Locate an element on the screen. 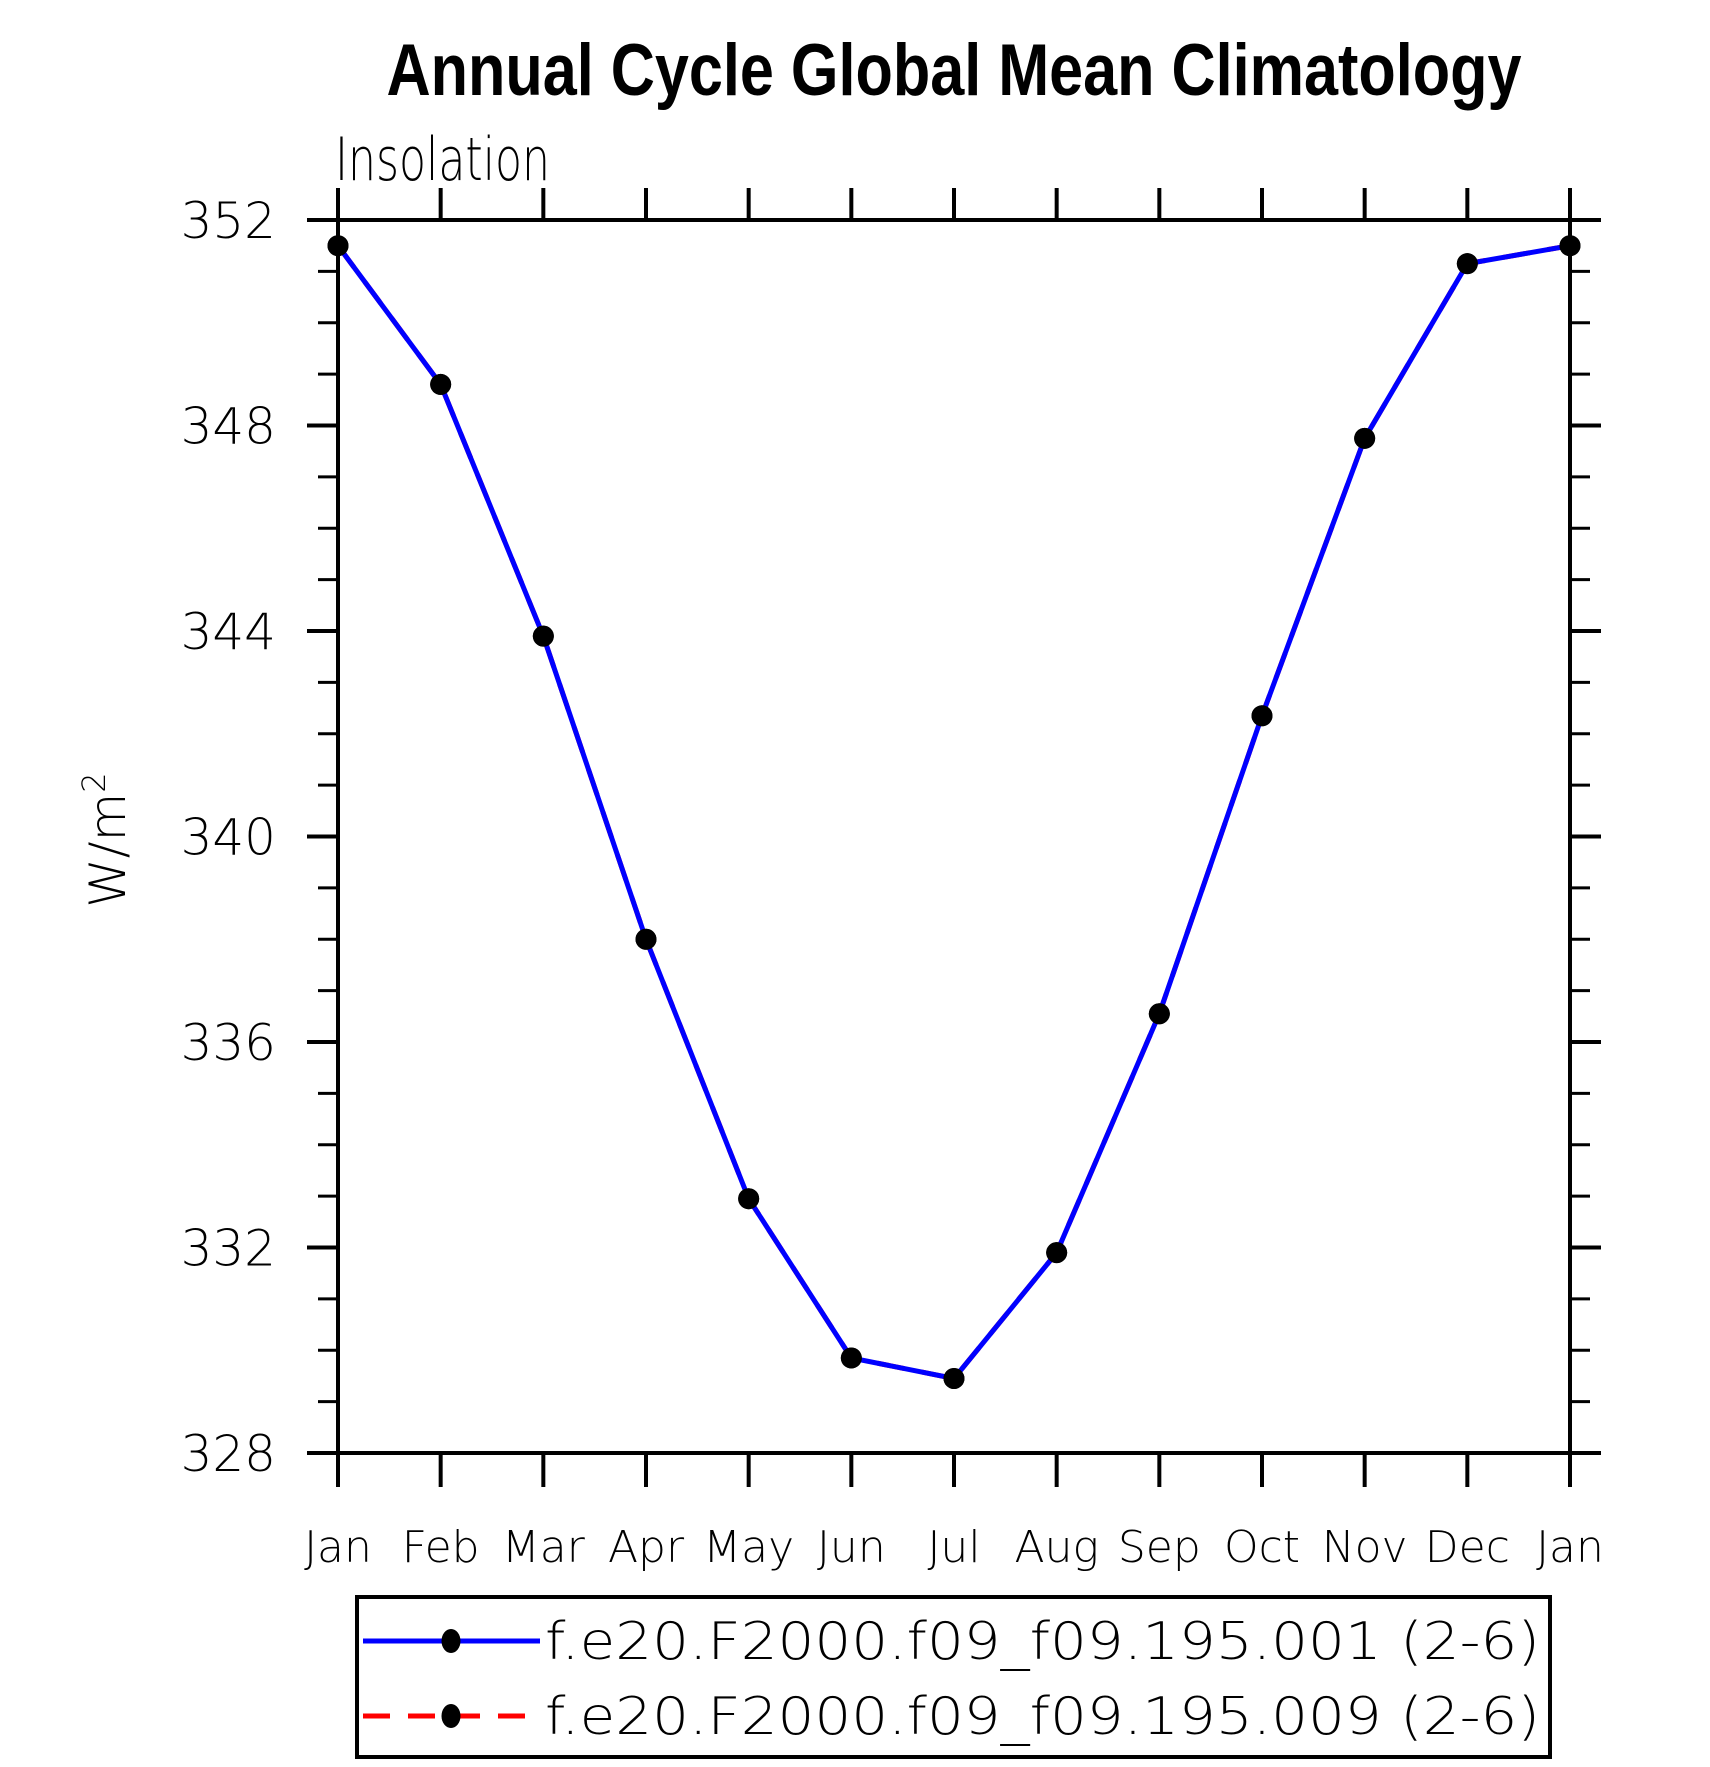 The image size is (1710, 1767). y-tick-label: 348 is located at coordinates (228, 427).